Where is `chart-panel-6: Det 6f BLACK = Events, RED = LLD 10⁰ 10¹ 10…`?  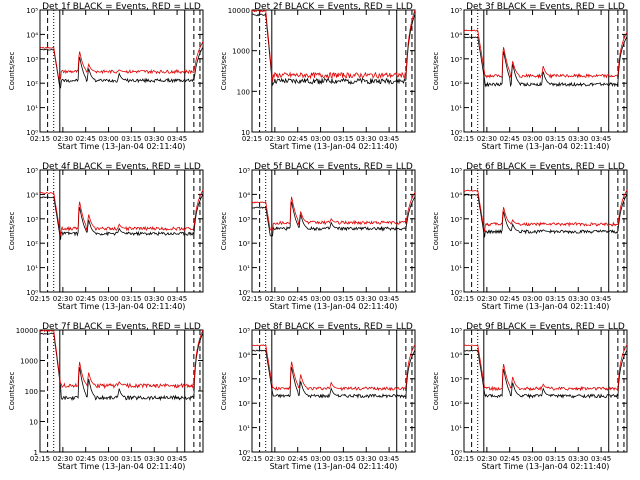
chart-panel-6: Det 6f BLACK = Events, RED = LLD 10⁰ 10¹ 10… is located at coordinates (530, 236).